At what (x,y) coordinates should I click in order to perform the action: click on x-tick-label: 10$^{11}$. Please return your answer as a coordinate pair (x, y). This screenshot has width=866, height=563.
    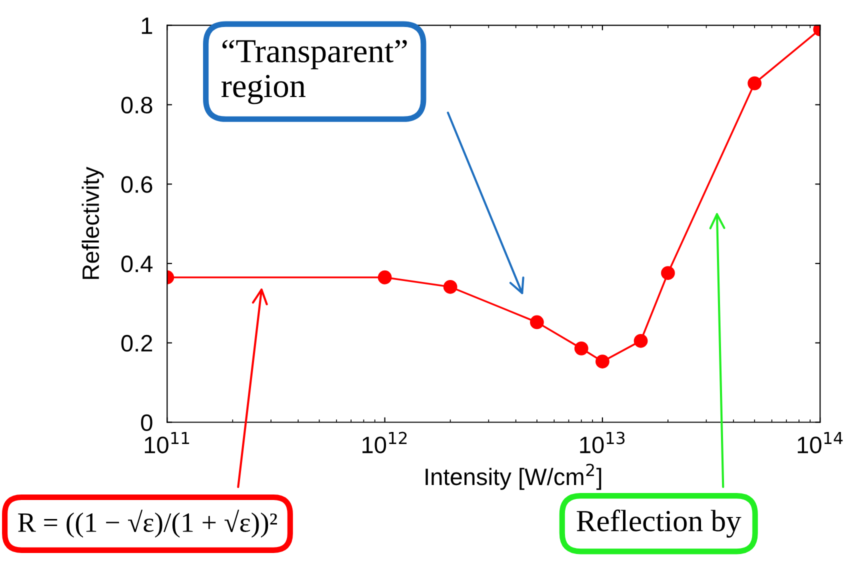
    Looking at the image, I should click on (167, 443).